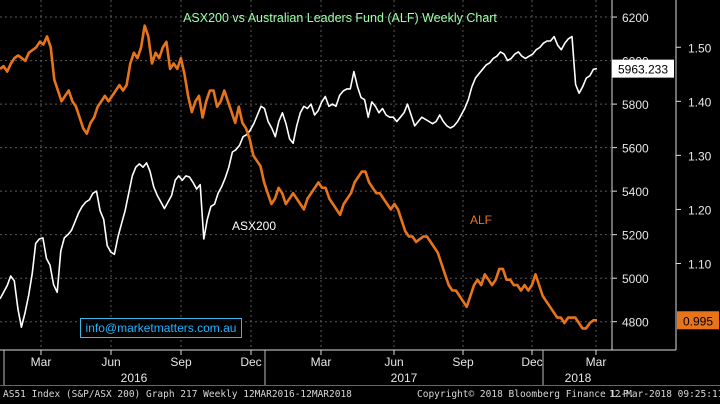 This screenshot has width=720, height=404. I want to click on right-tick-label: 1.30, so click(700, 156).